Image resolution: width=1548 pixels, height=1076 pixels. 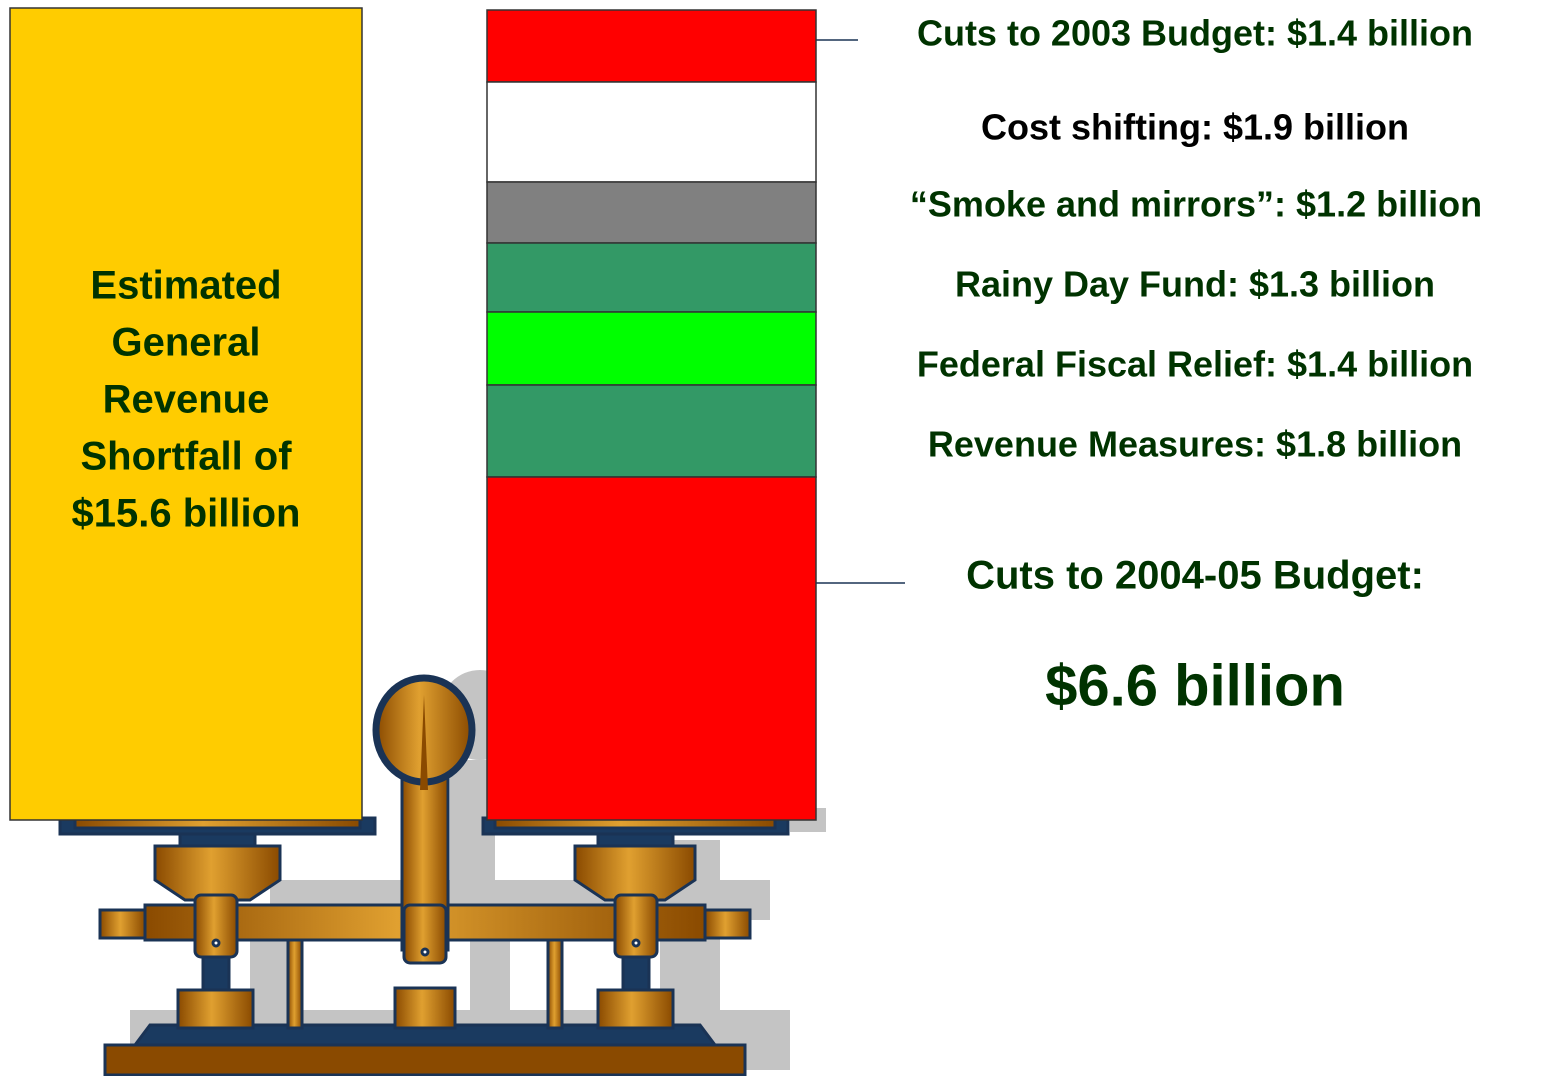 I want to click on shortfall-text: Estimated, so click(x=185, y=286).